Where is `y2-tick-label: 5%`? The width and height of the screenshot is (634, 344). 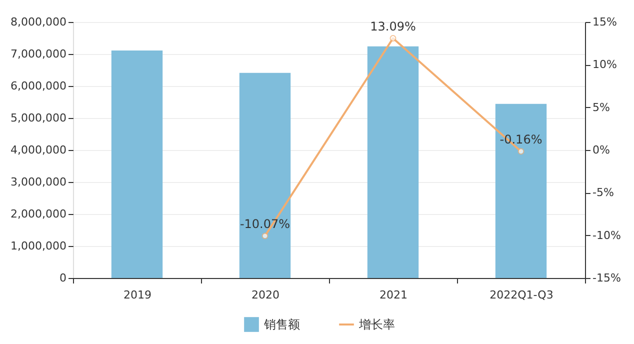
y2-tick-label: 5% is located at coordinates (601, 107).